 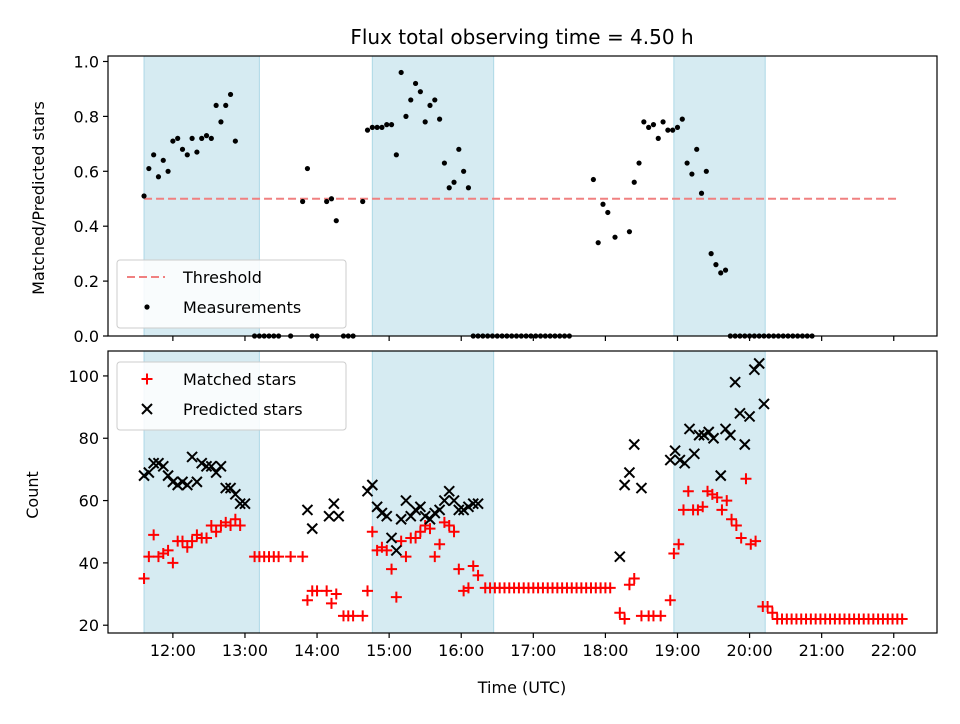 What do you see at coordinates (521, 687) in the screenshot?
I see `x-axis-label: Time (UTC)` at bounding box center [521, 687].